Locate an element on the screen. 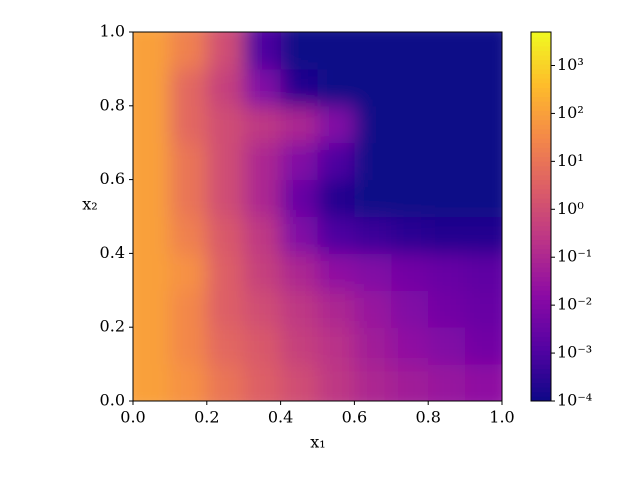 The width and height of the screenshot is (640, 484). y-tick-label: 0.6 is located at coordinates (112, 178).